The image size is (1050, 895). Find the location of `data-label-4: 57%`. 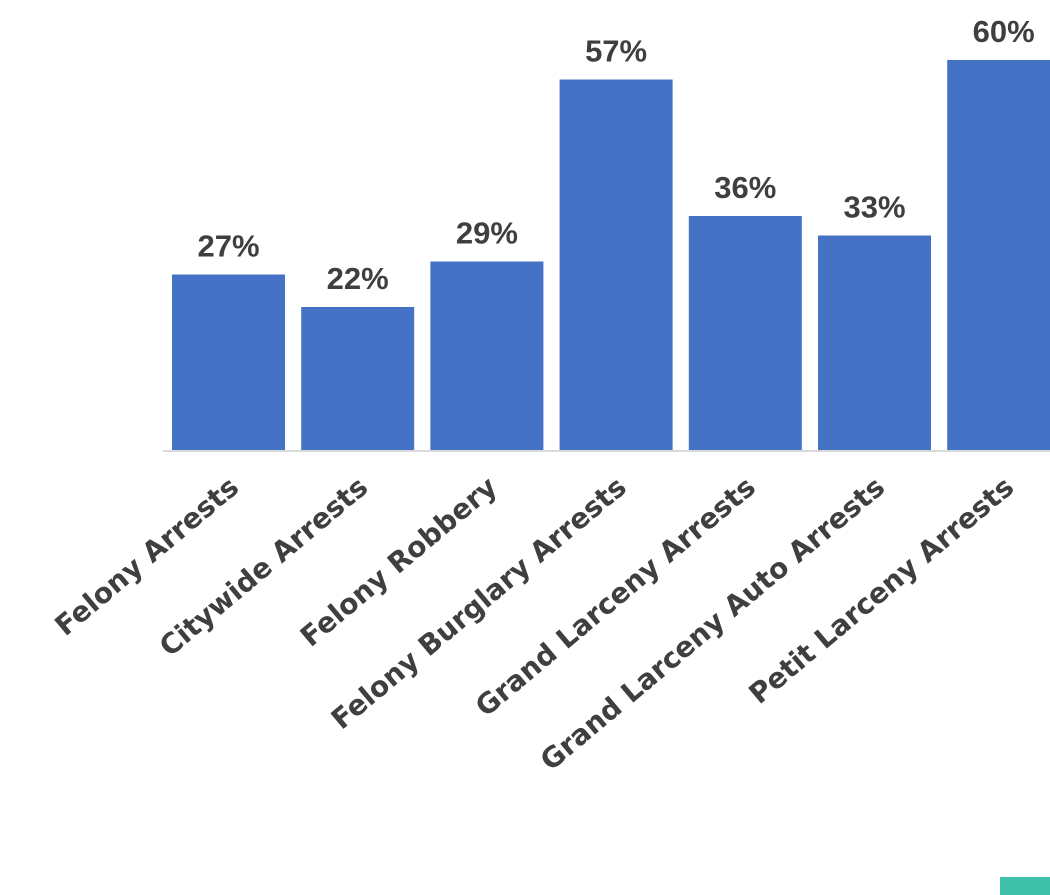

data-label-4: 57% is located at coordinates (616, 51).